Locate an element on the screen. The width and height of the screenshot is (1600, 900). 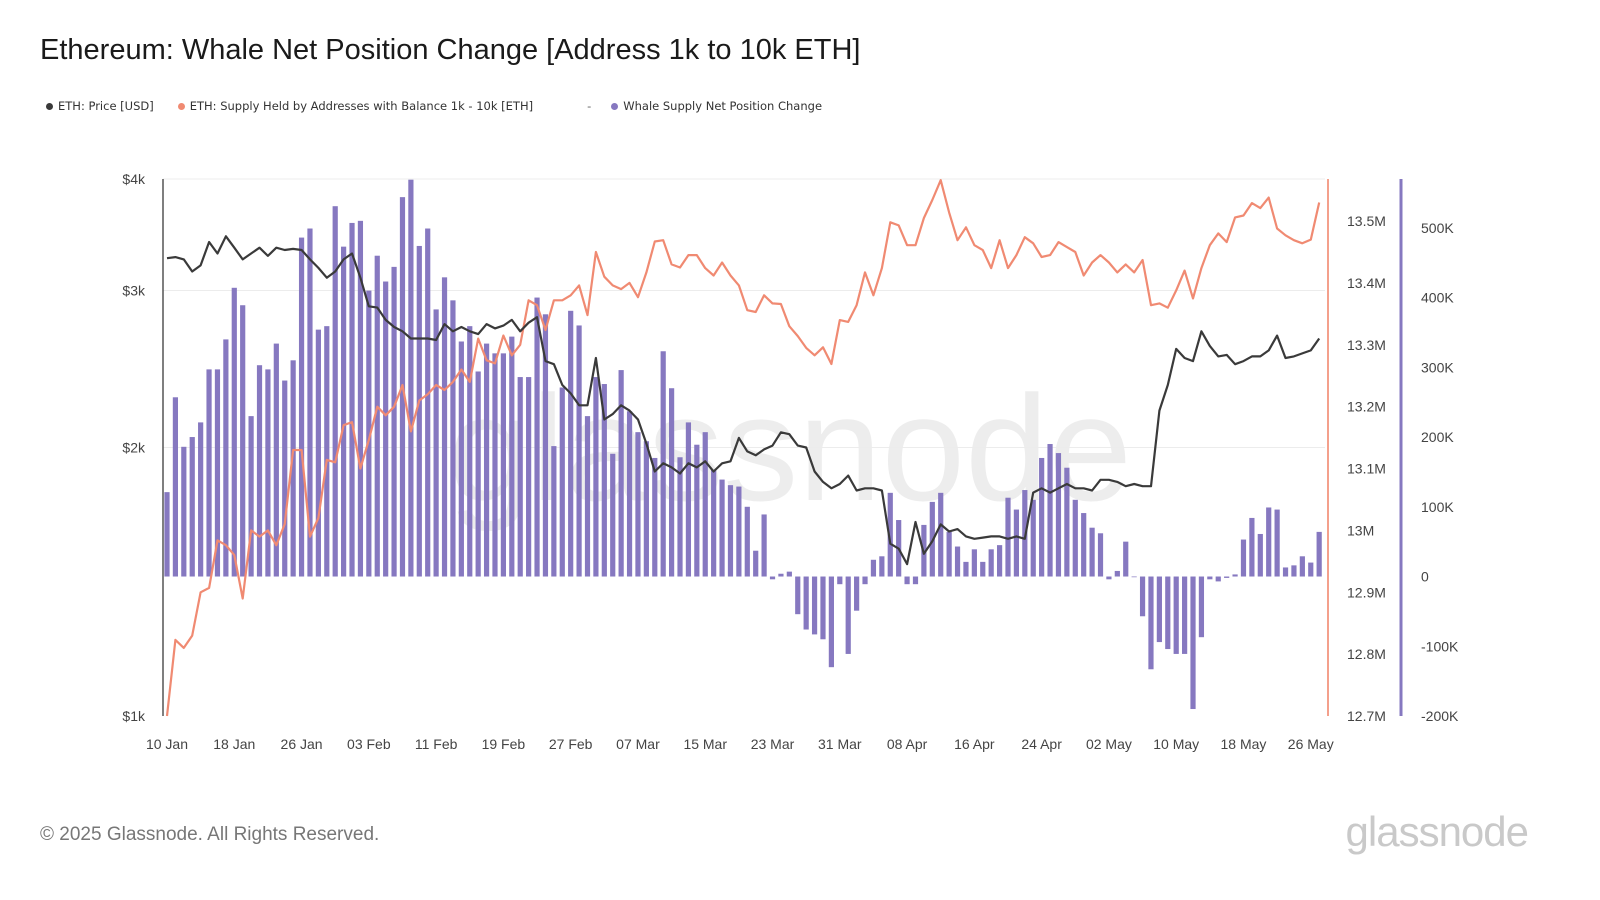
supply-tick-label: 13.1M is located at coordinates (1366, 469).